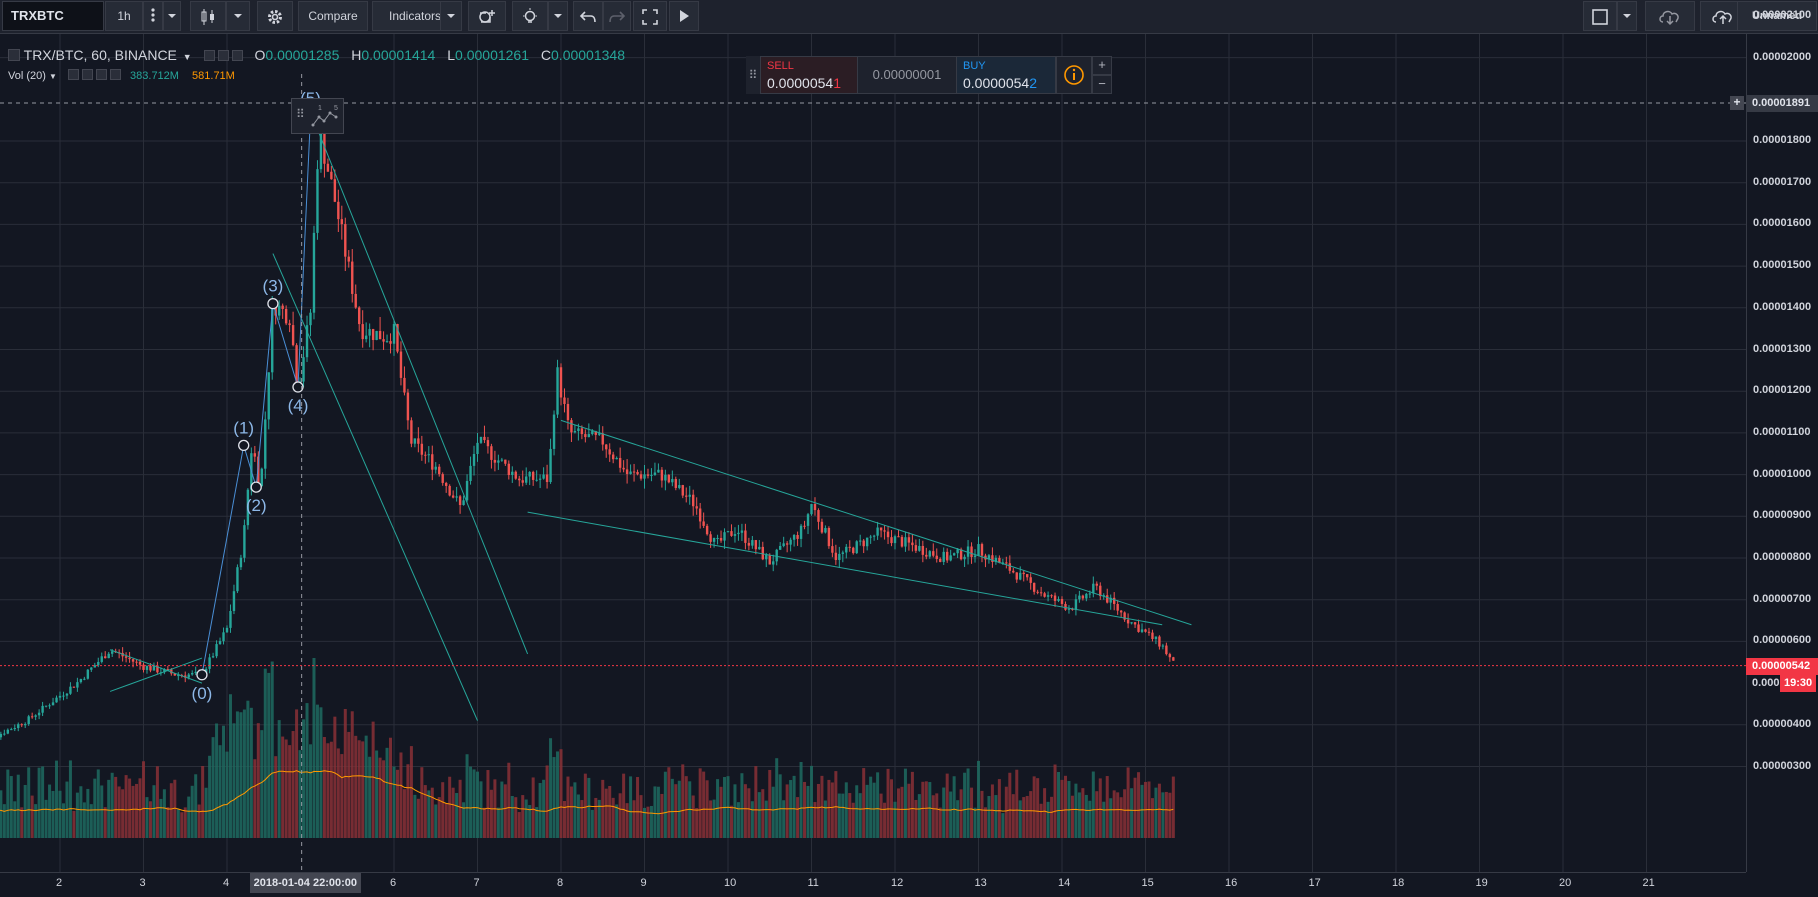 Image resolution: width=1818 pixels, height=897 pixels. I want to click on fullscreen-button, so click(650, 16).